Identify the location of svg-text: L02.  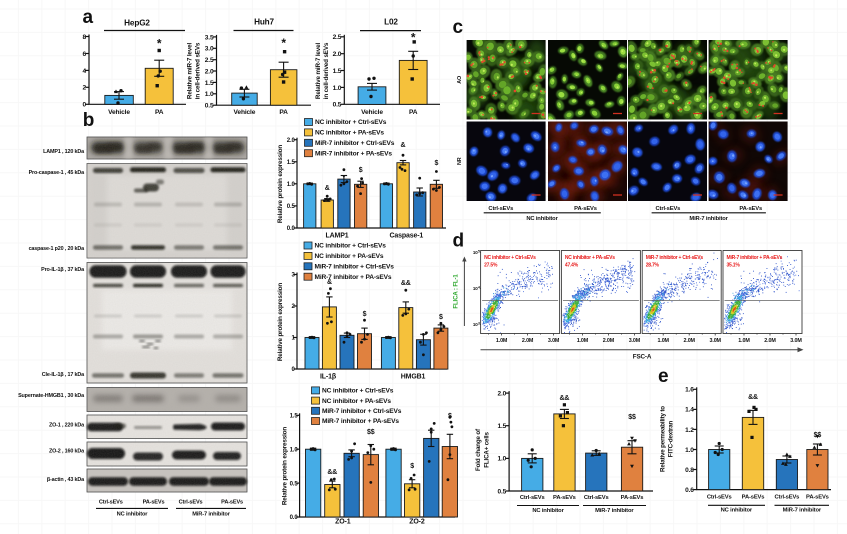
(391, 22).